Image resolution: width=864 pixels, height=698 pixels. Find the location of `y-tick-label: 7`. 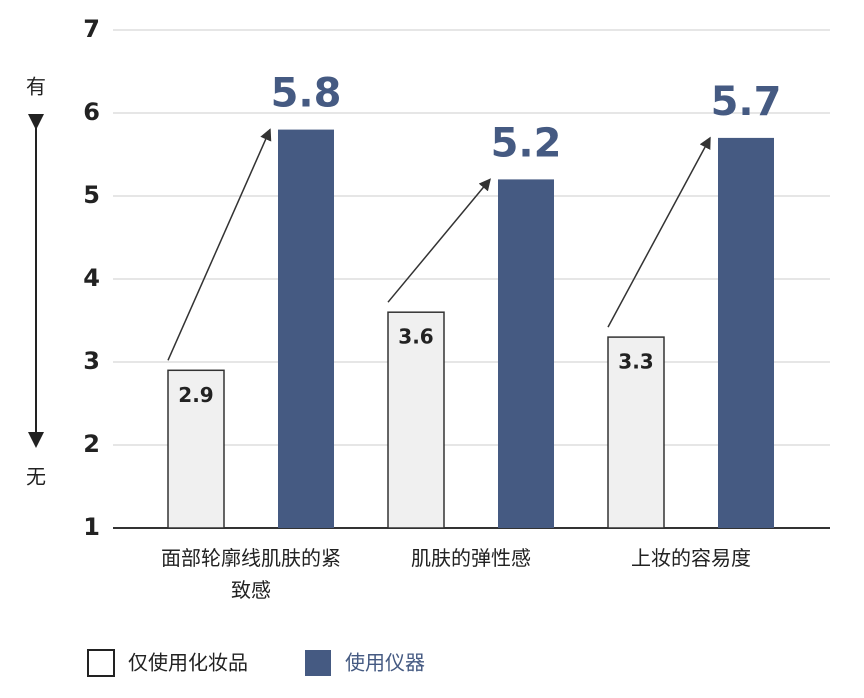

y-tick-label: 7 is located at coordinates (91, 29).